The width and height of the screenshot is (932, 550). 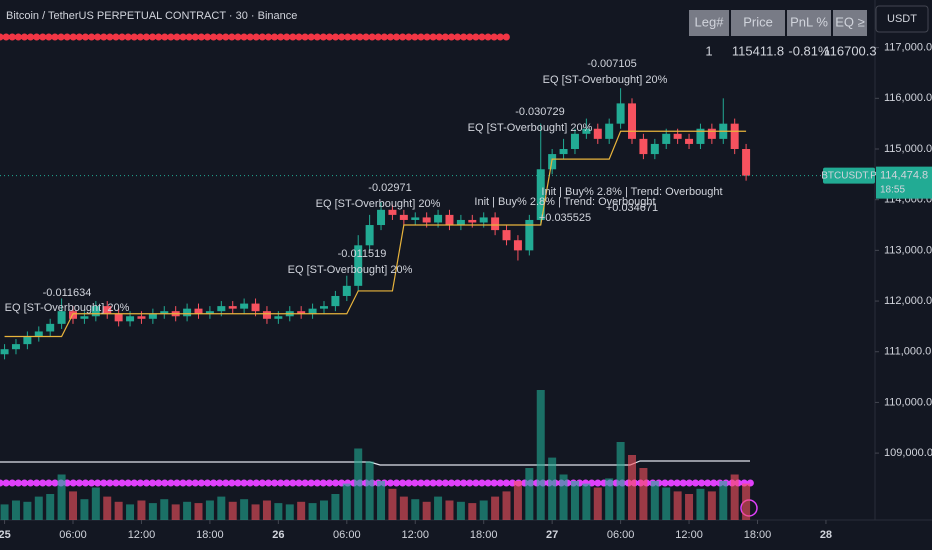 What do you see at coordinates (362, 254) in the screenshot?
I see `annotation: -0.011519` at bounding box center [362, 254].